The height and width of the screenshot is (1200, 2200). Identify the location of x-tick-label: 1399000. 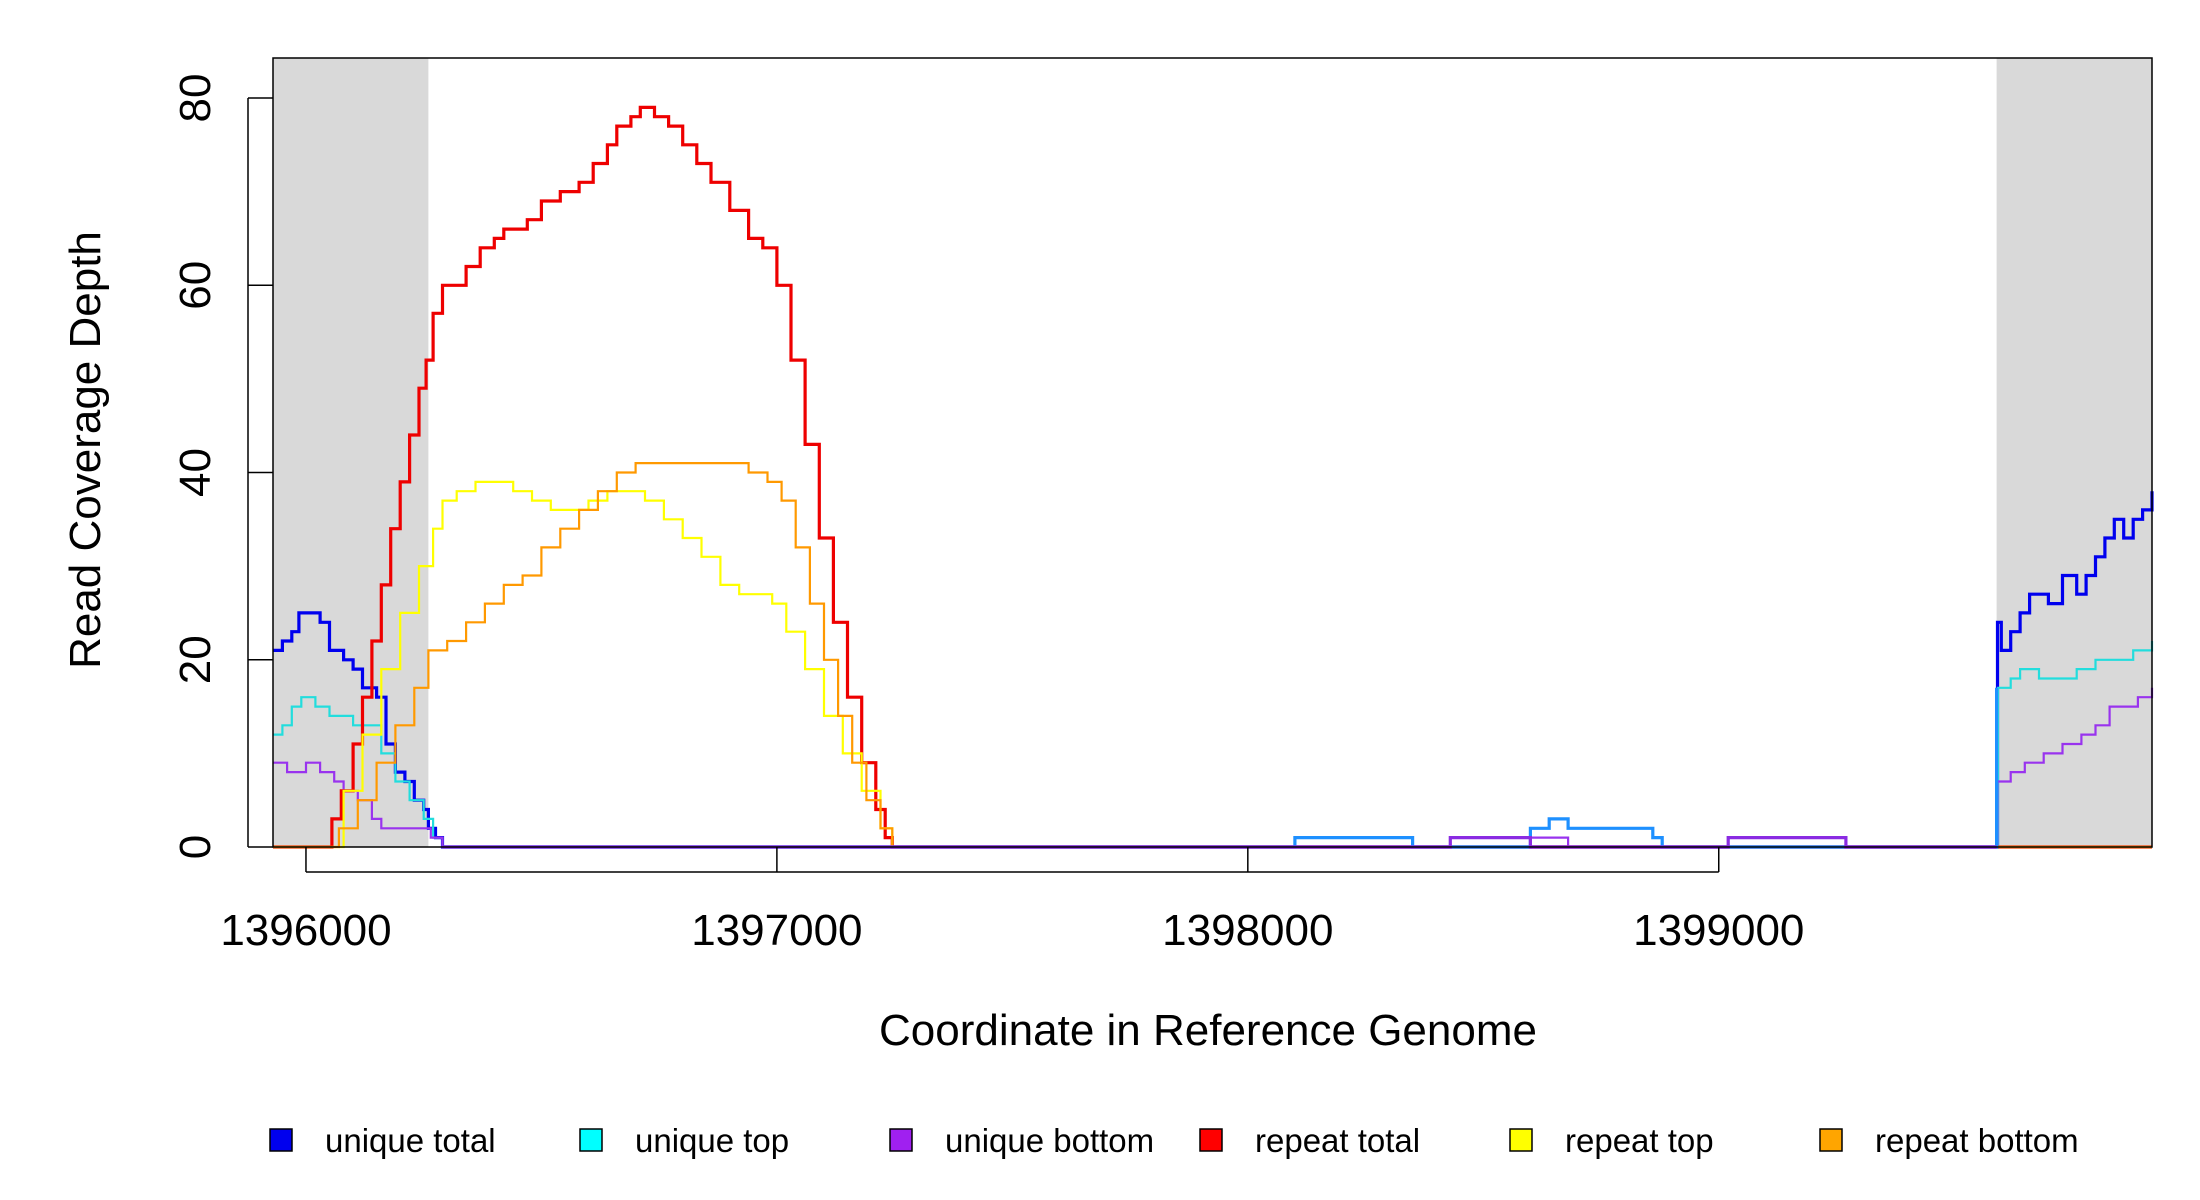
(1718, 930).